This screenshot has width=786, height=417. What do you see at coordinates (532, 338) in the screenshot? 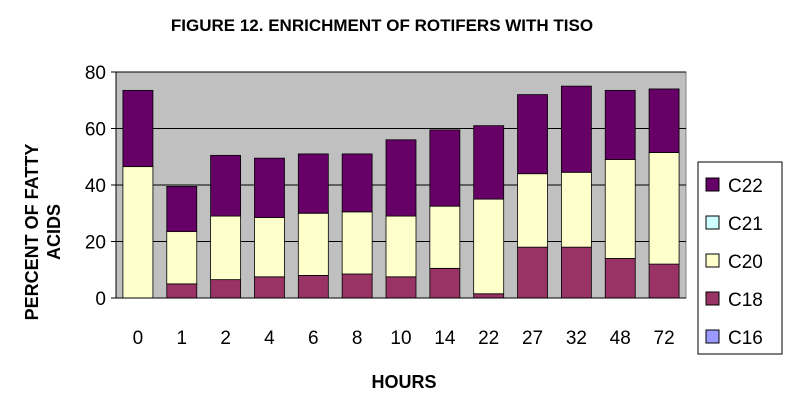
I see `x-tick-label: 27` at bounding box center [532, 338].